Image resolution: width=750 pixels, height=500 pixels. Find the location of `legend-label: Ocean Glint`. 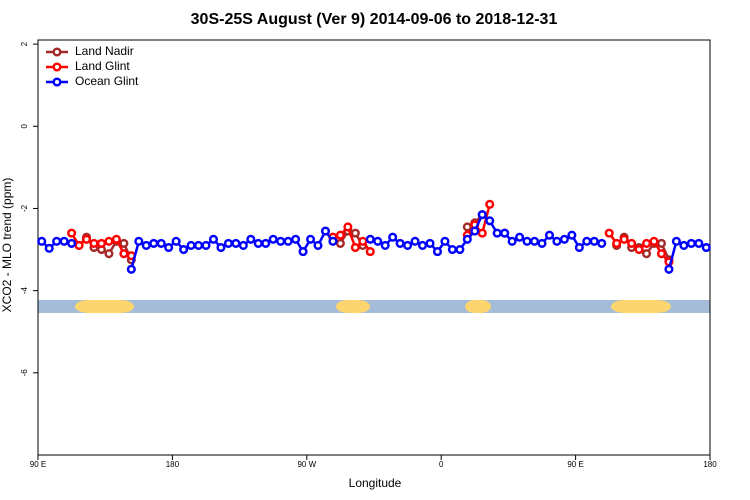

legend-label: Ocean Glint is located at coordinates (107, 81).